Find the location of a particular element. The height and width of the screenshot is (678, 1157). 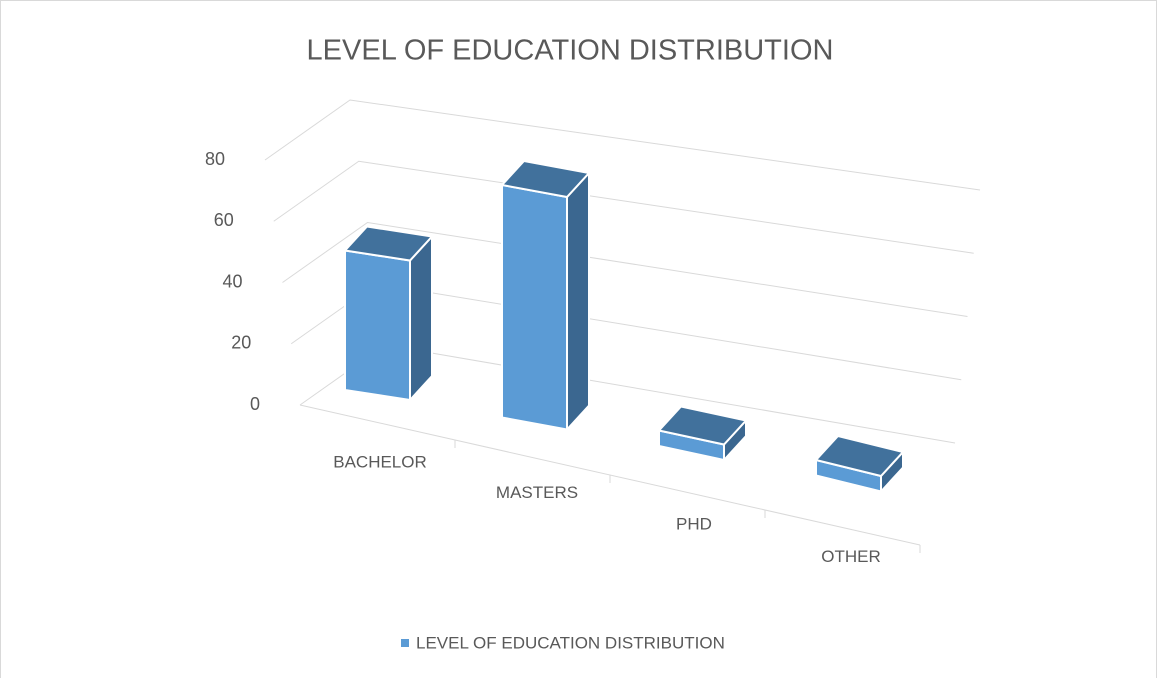

legend: LEVEL OF EDUCATION DISTRIBUTION is located at coordinates (563, 642).